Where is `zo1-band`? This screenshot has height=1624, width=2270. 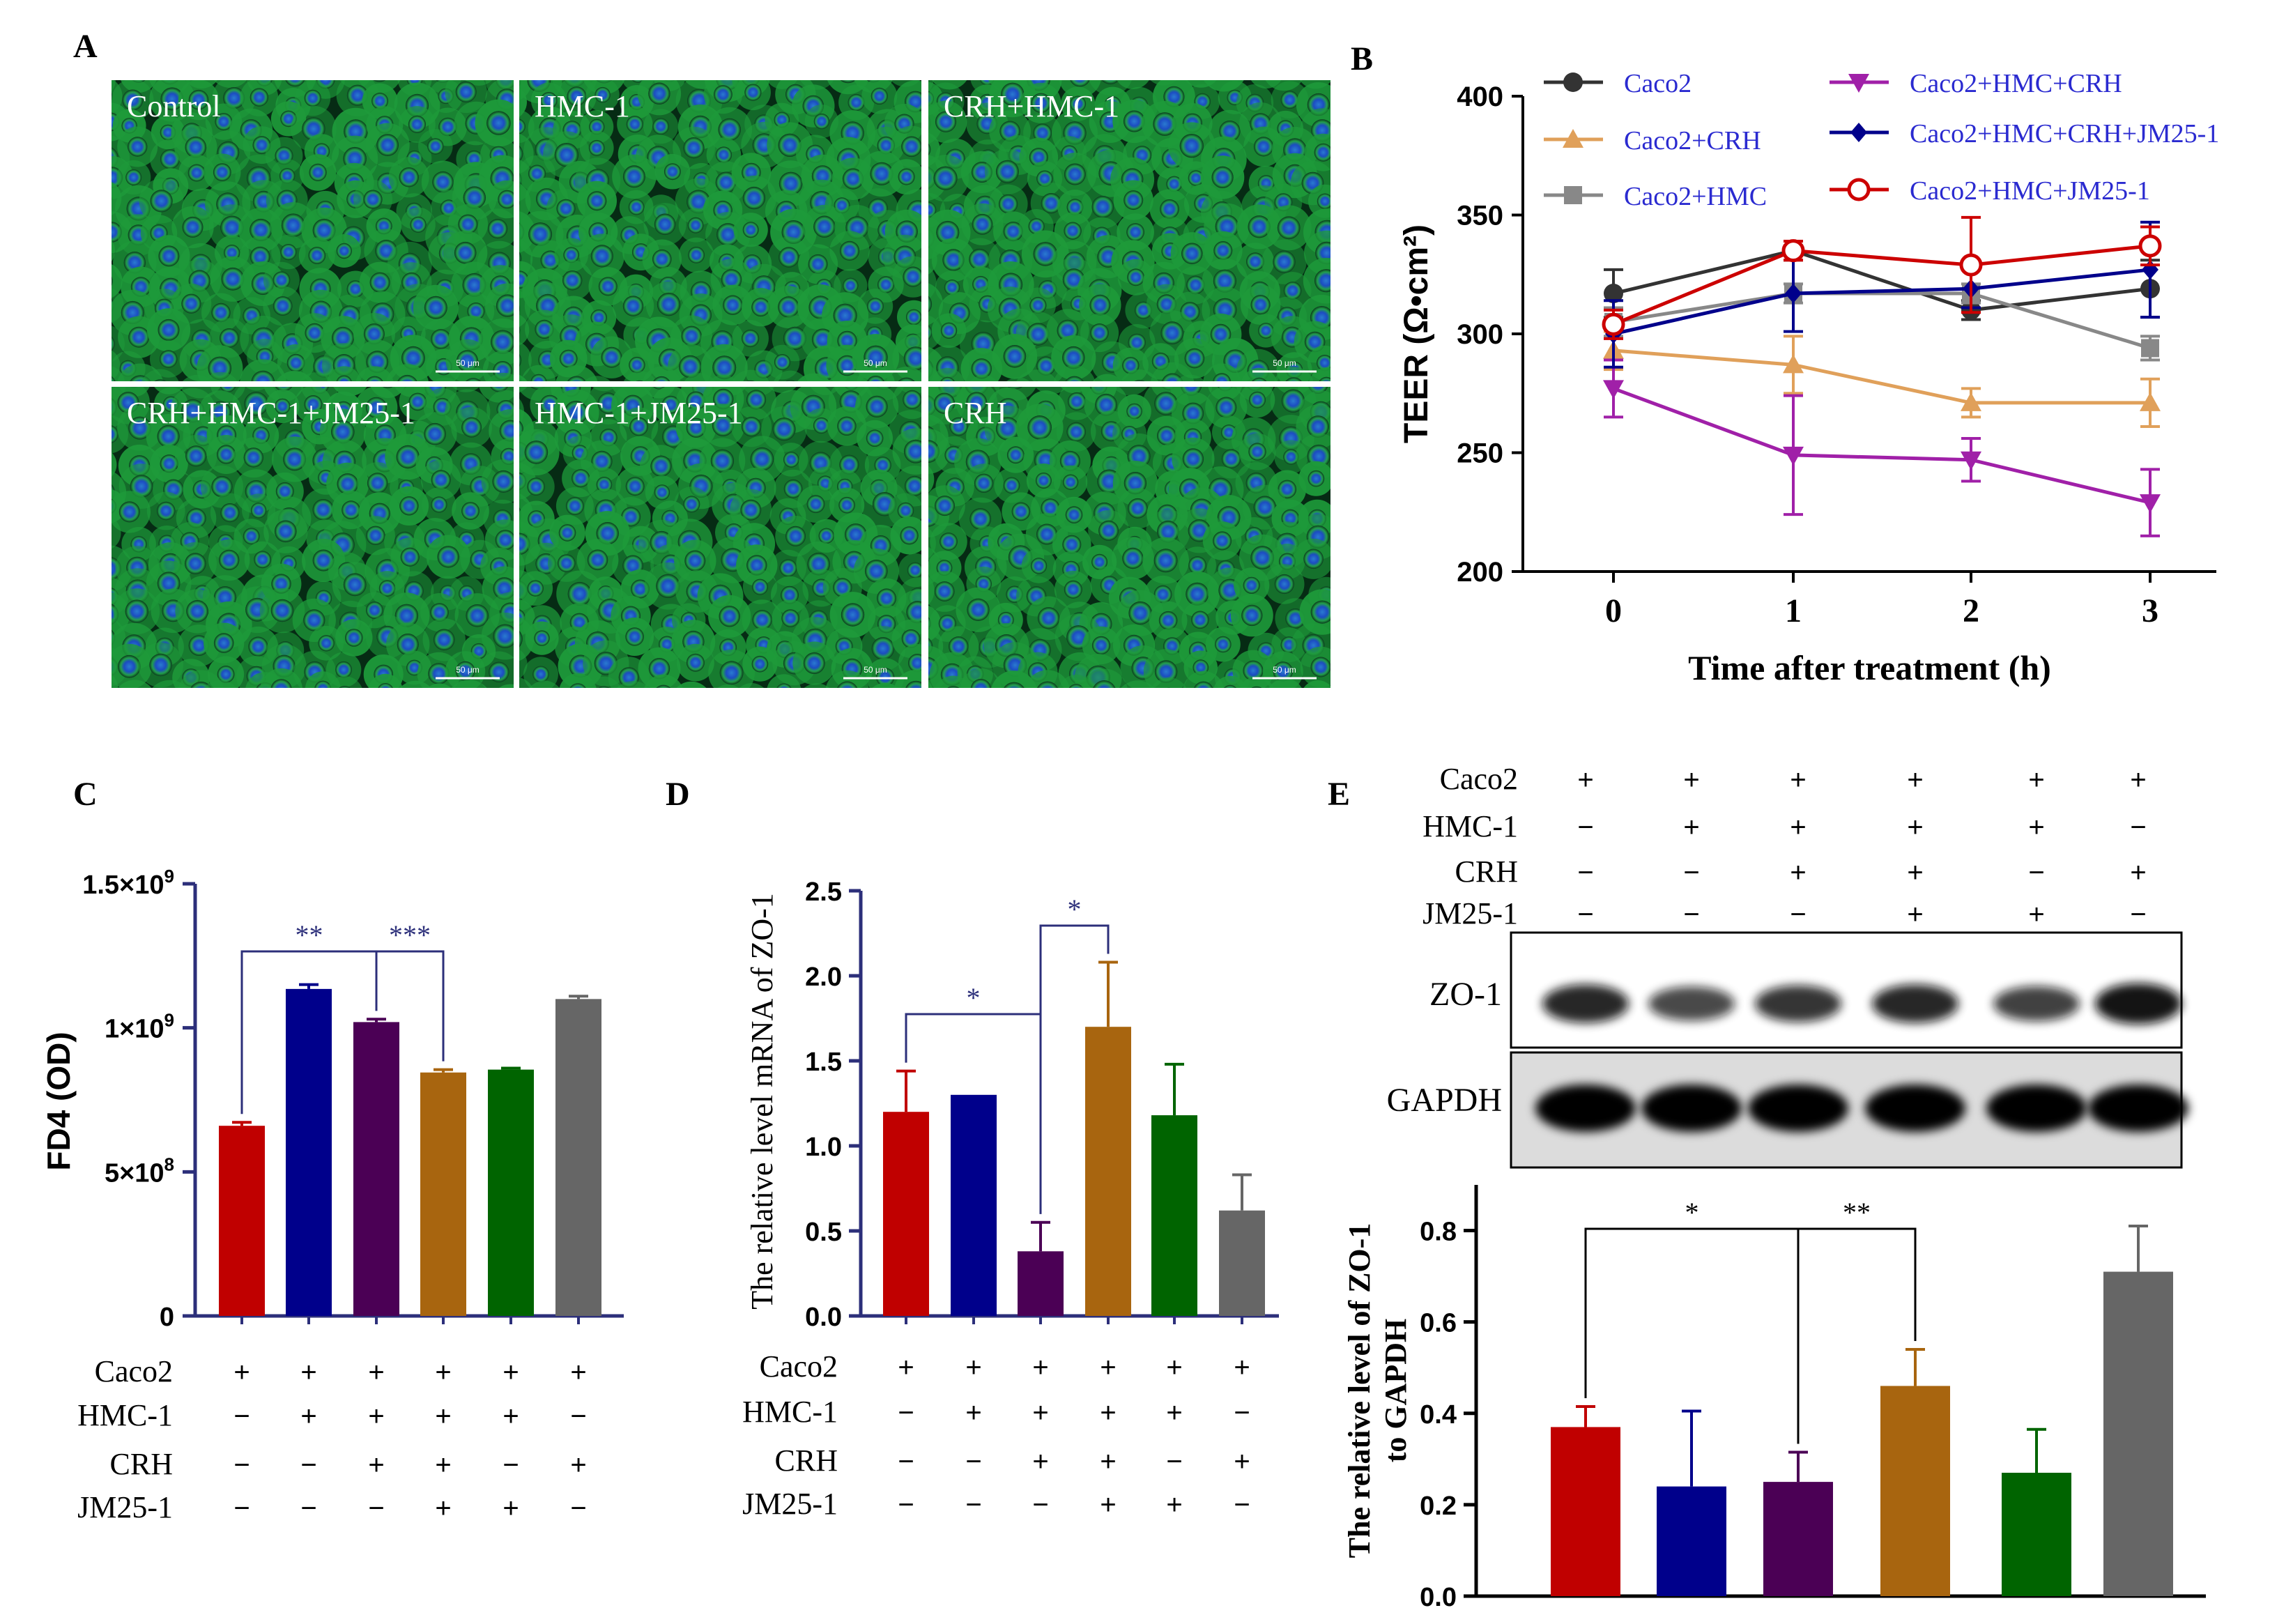 zo1-band is located at coordinates (1915, 1003).